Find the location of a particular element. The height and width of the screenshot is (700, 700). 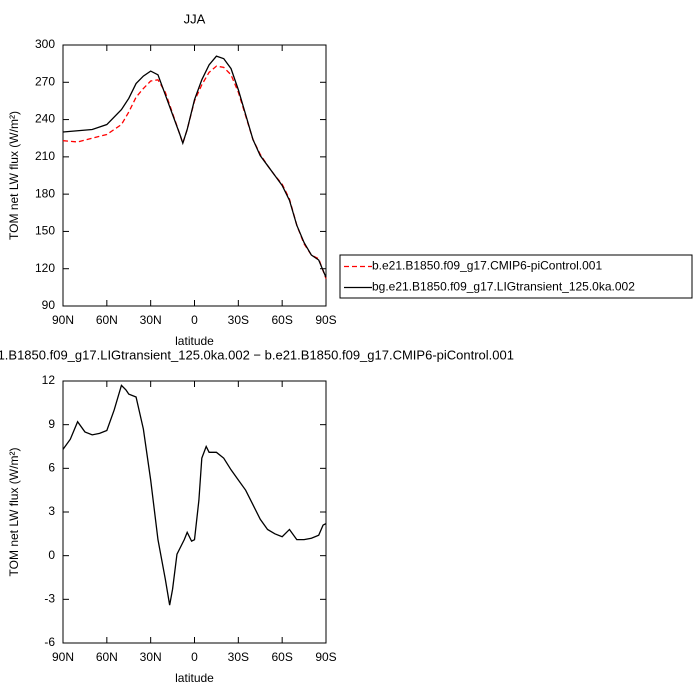

y-tick-label: 3 is located at coordinates (51, 511).